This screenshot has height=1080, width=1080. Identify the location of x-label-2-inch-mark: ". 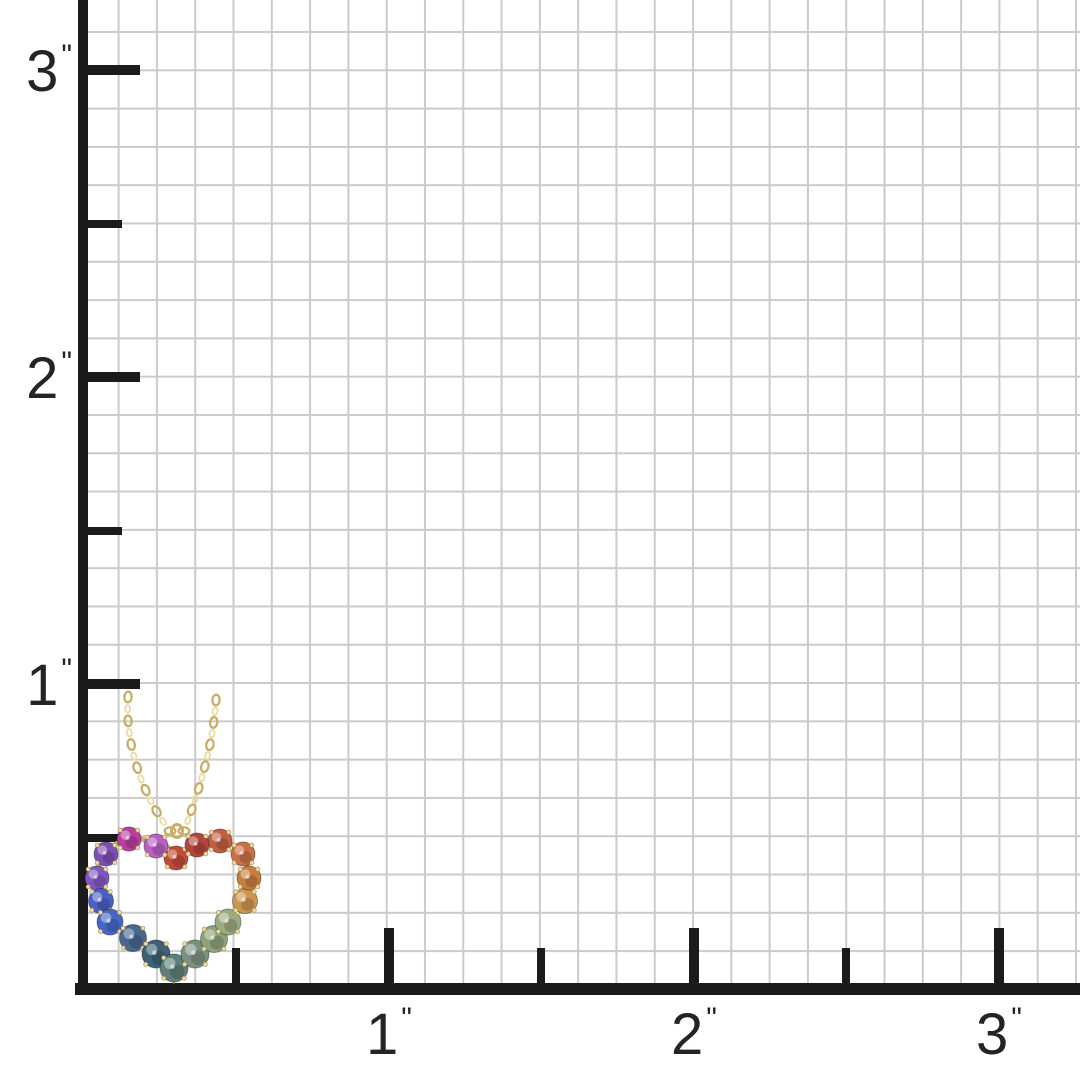
(711, 1018).